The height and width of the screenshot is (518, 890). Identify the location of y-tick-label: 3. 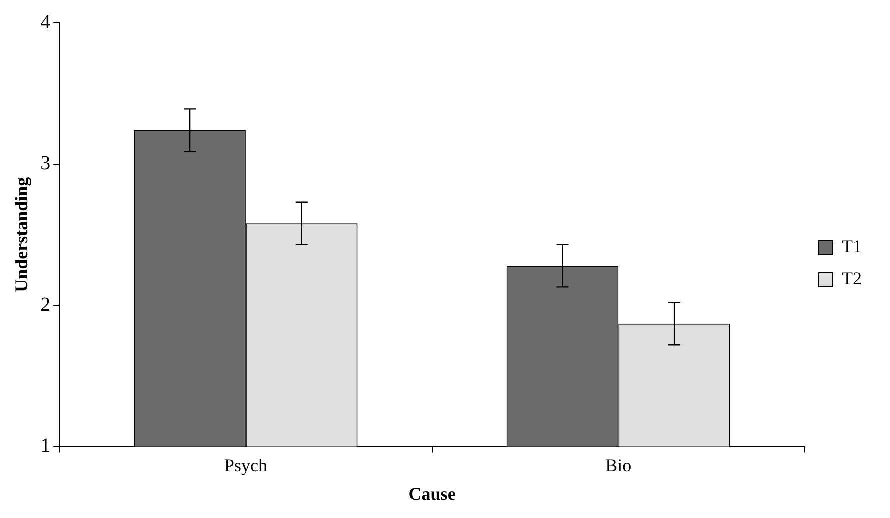
(45, 163).